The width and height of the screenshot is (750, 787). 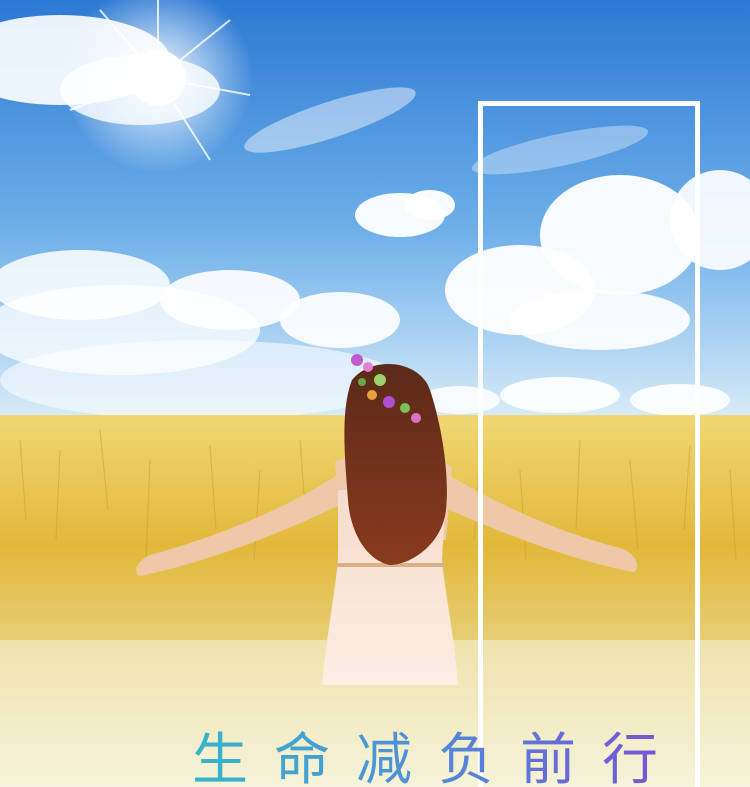 What do you see at coordinates (158, 86) in the screenshot?
I see `sun` at bounding box center [158, 86].